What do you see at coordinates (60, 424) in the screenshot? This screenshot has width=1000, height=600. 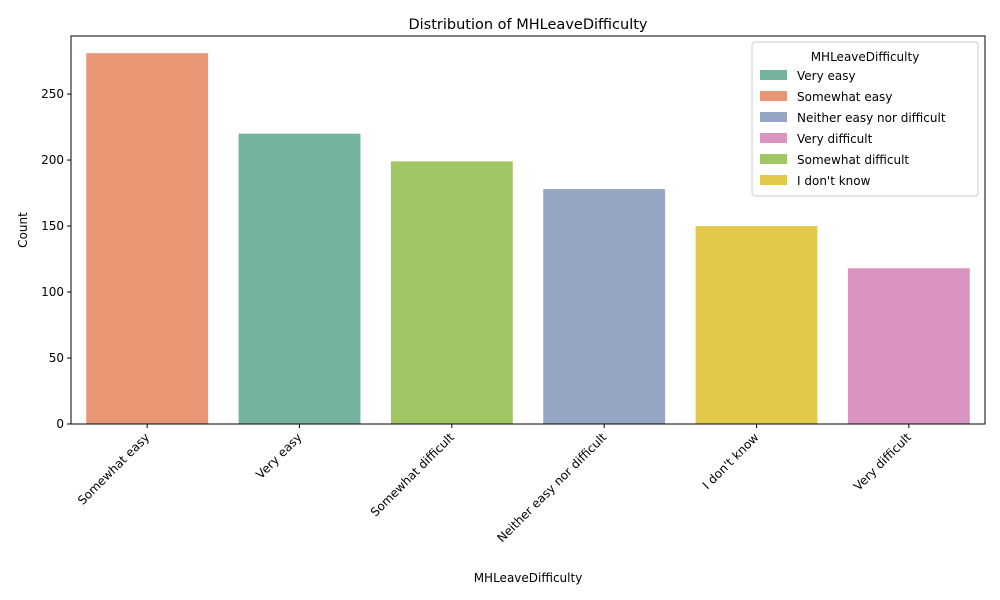 I see `y-tick-label: 0` at bounding box center [60, 424].